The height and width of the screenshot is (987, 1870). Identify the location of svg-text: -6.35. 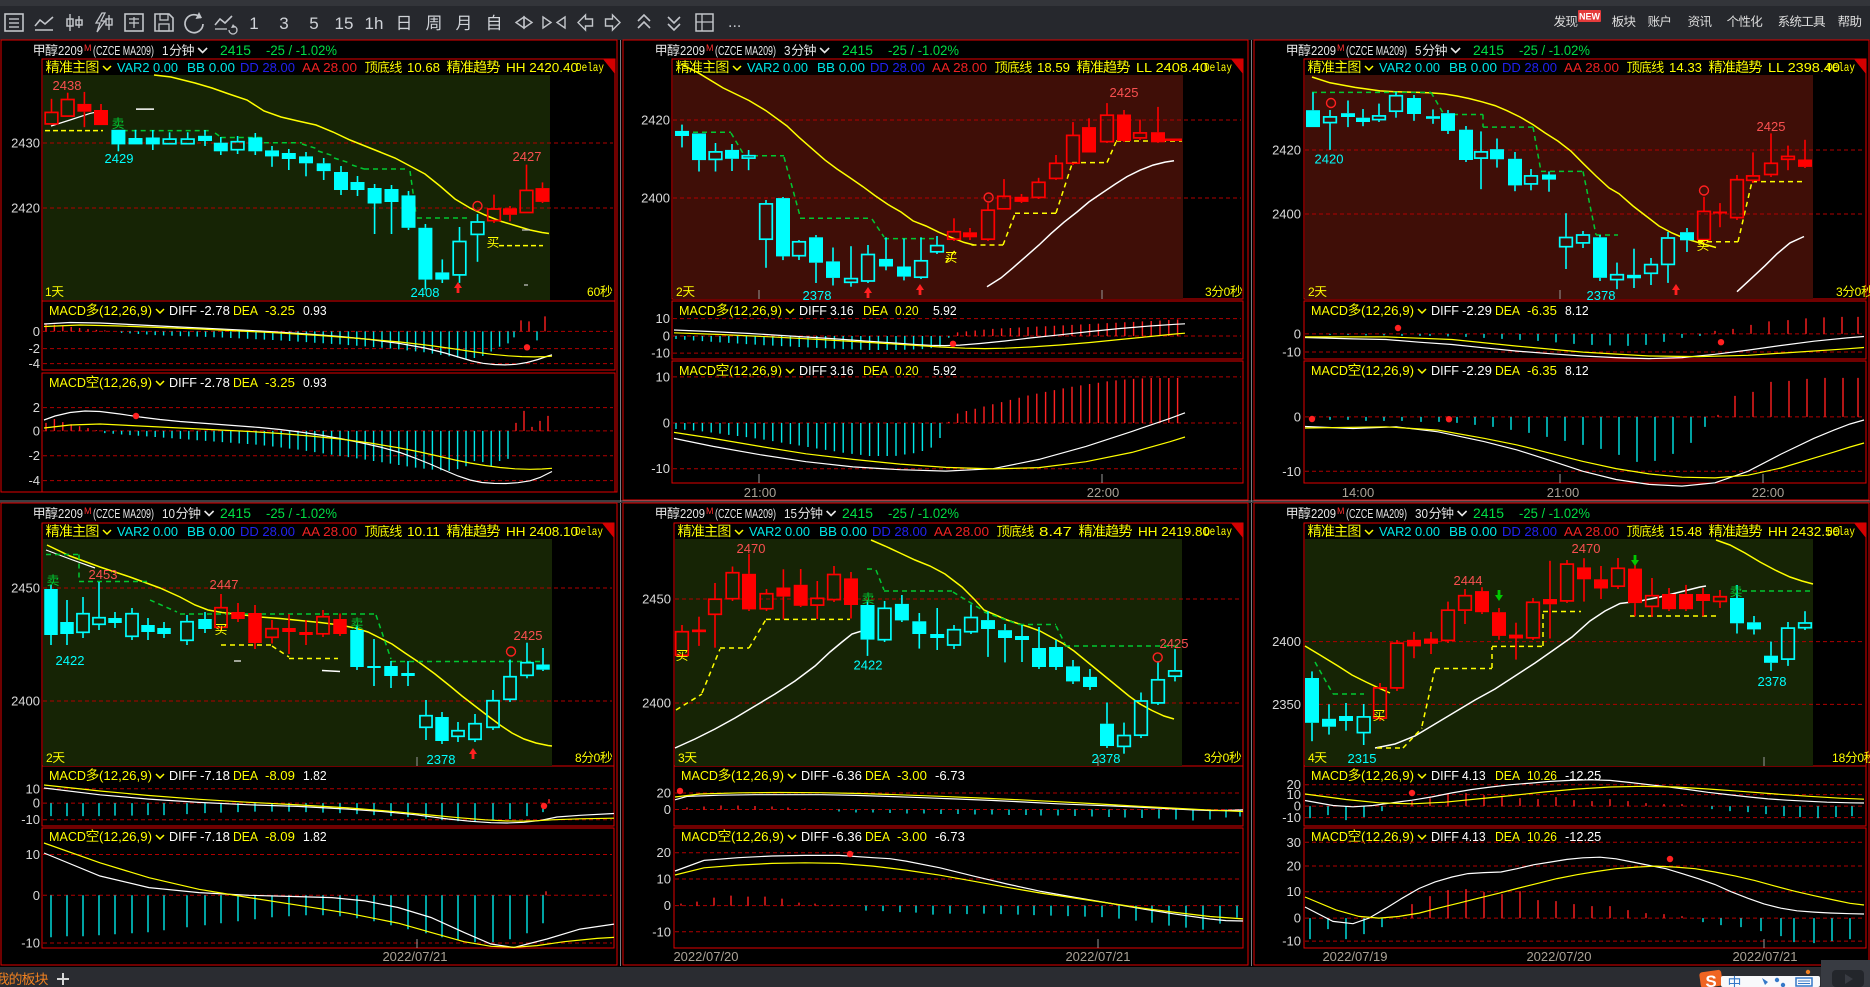
(1542, 310).